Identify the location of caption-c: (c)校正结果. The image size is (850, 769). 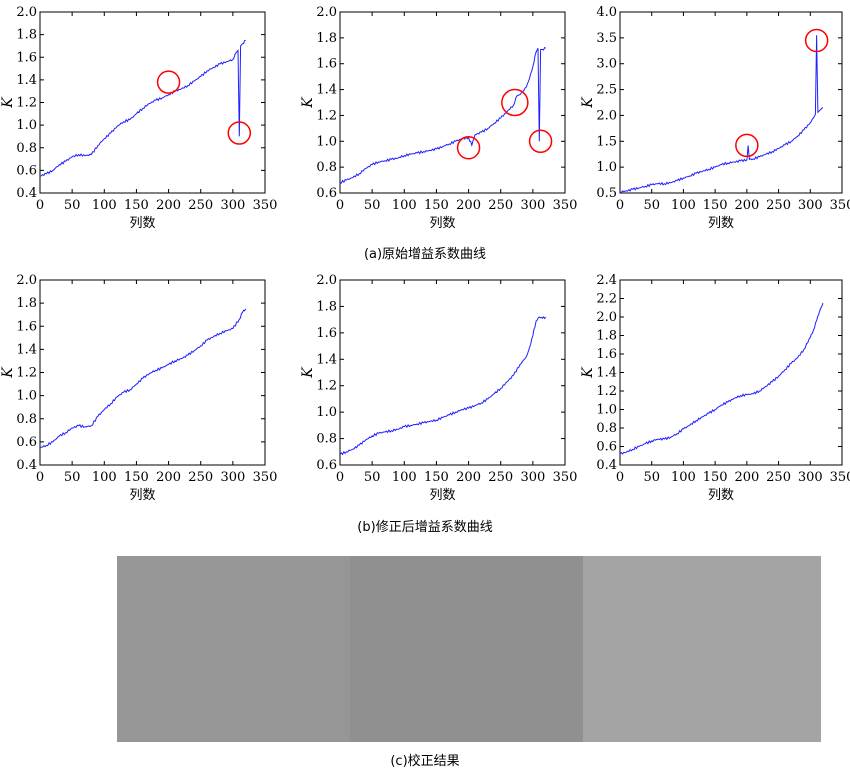
(425, 761).